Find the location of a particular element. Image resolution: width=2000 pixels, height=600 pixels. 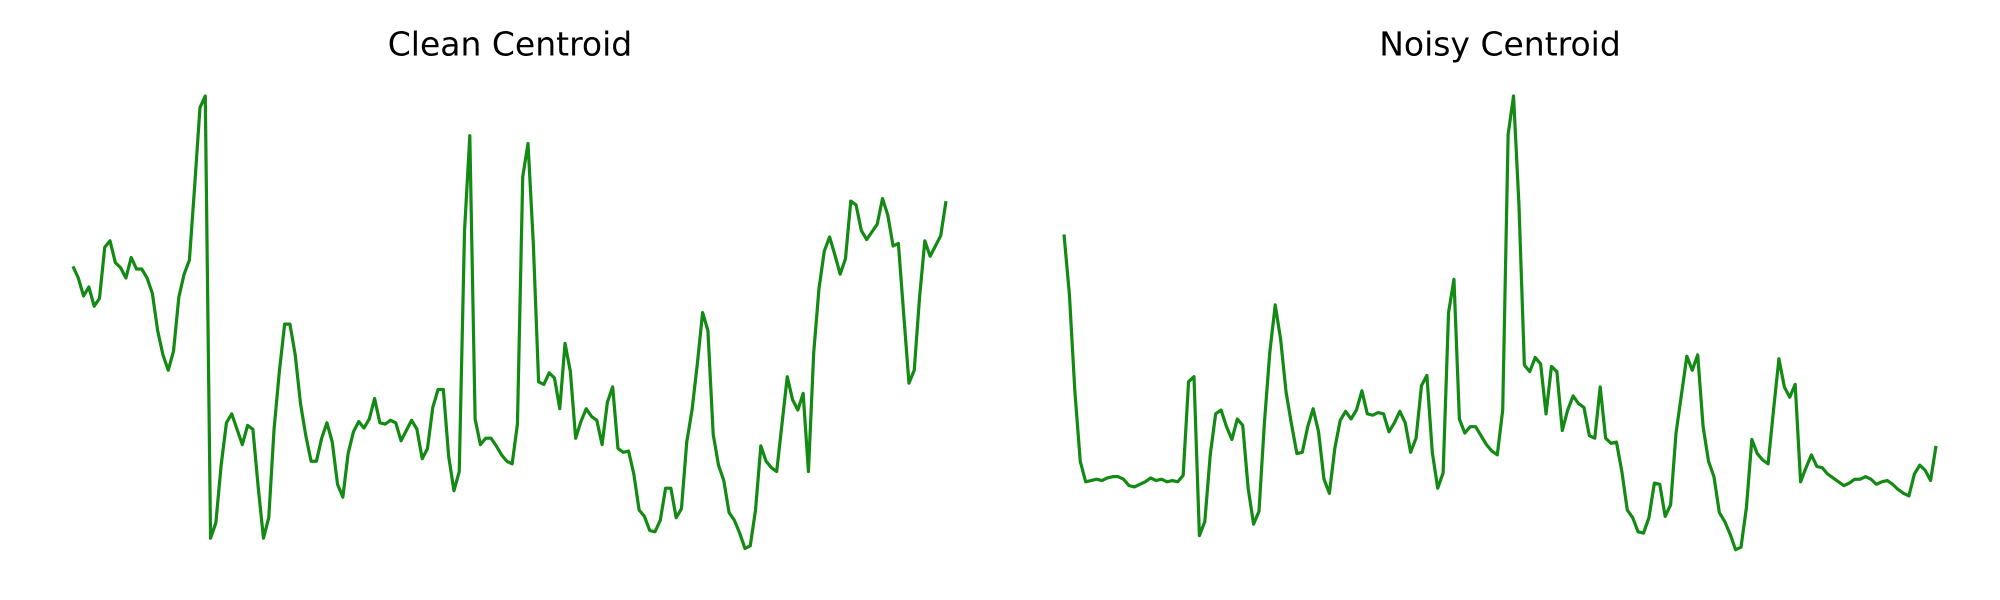

chart-title: Clean Centroid is located at coordinates (510, 44).